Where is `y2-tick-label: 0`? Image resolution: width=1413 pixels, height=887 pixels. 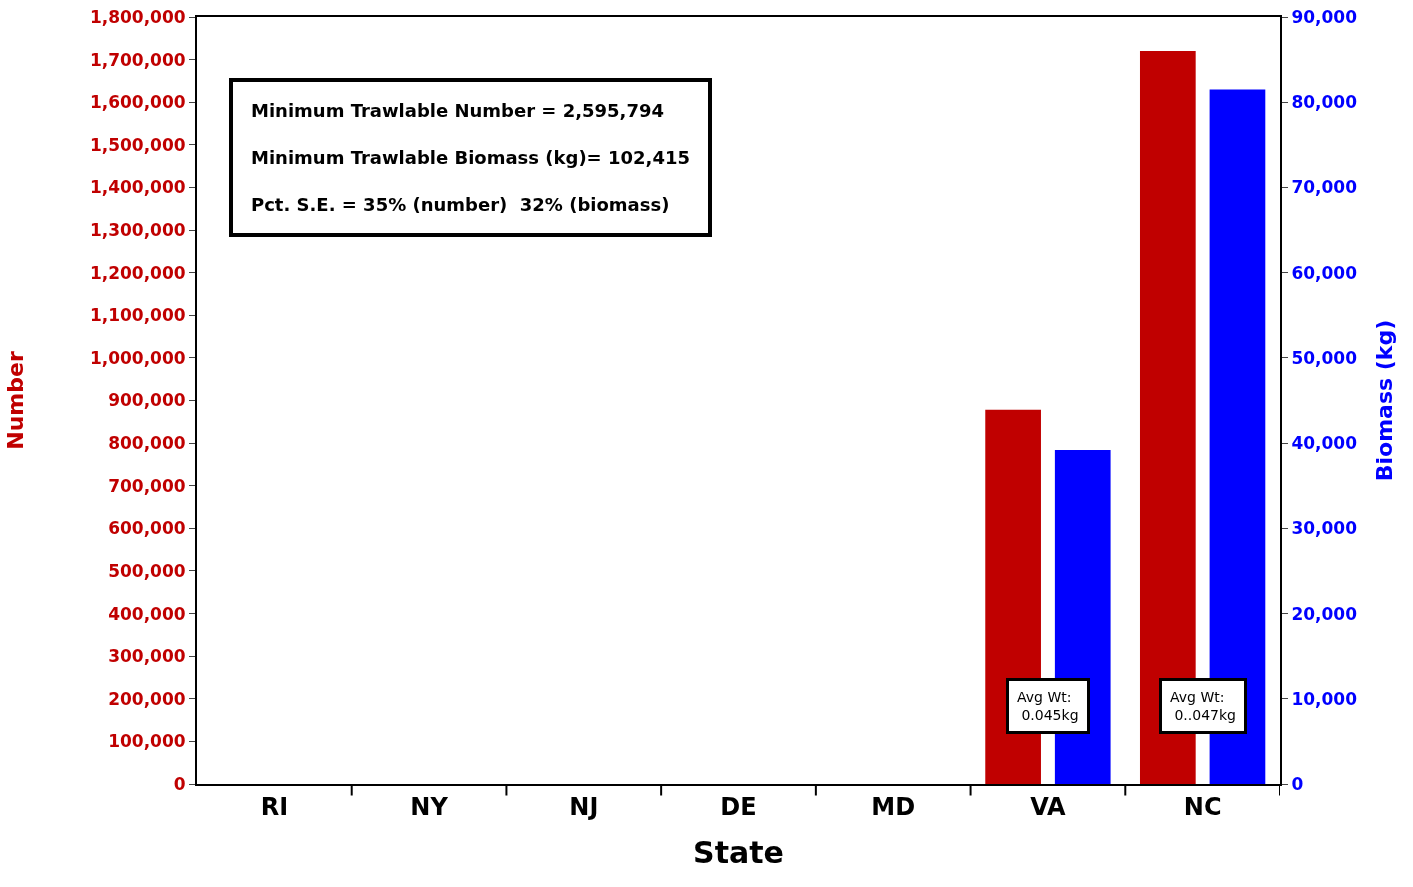 y2-tick-label: 0 is located at coordinates (1297, 783).